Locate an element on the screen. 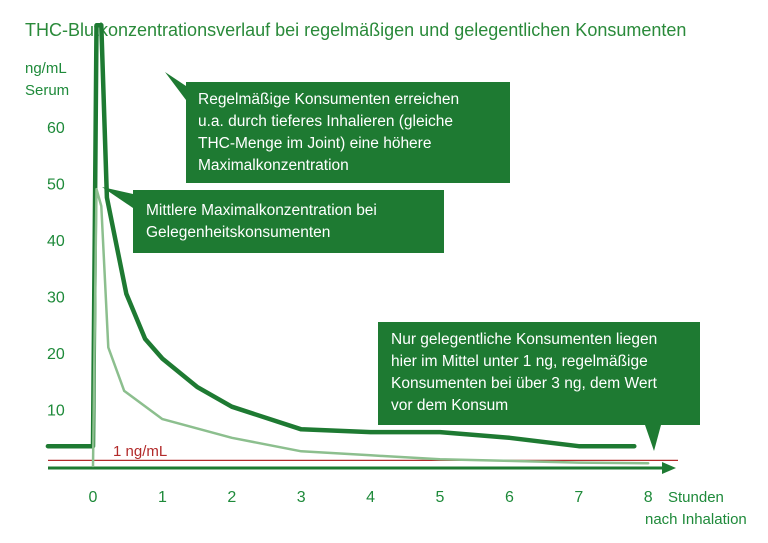 This screenshot has width=768, height=543. x-axis-label-unit: Stunden is located at coordinates (696, 497).